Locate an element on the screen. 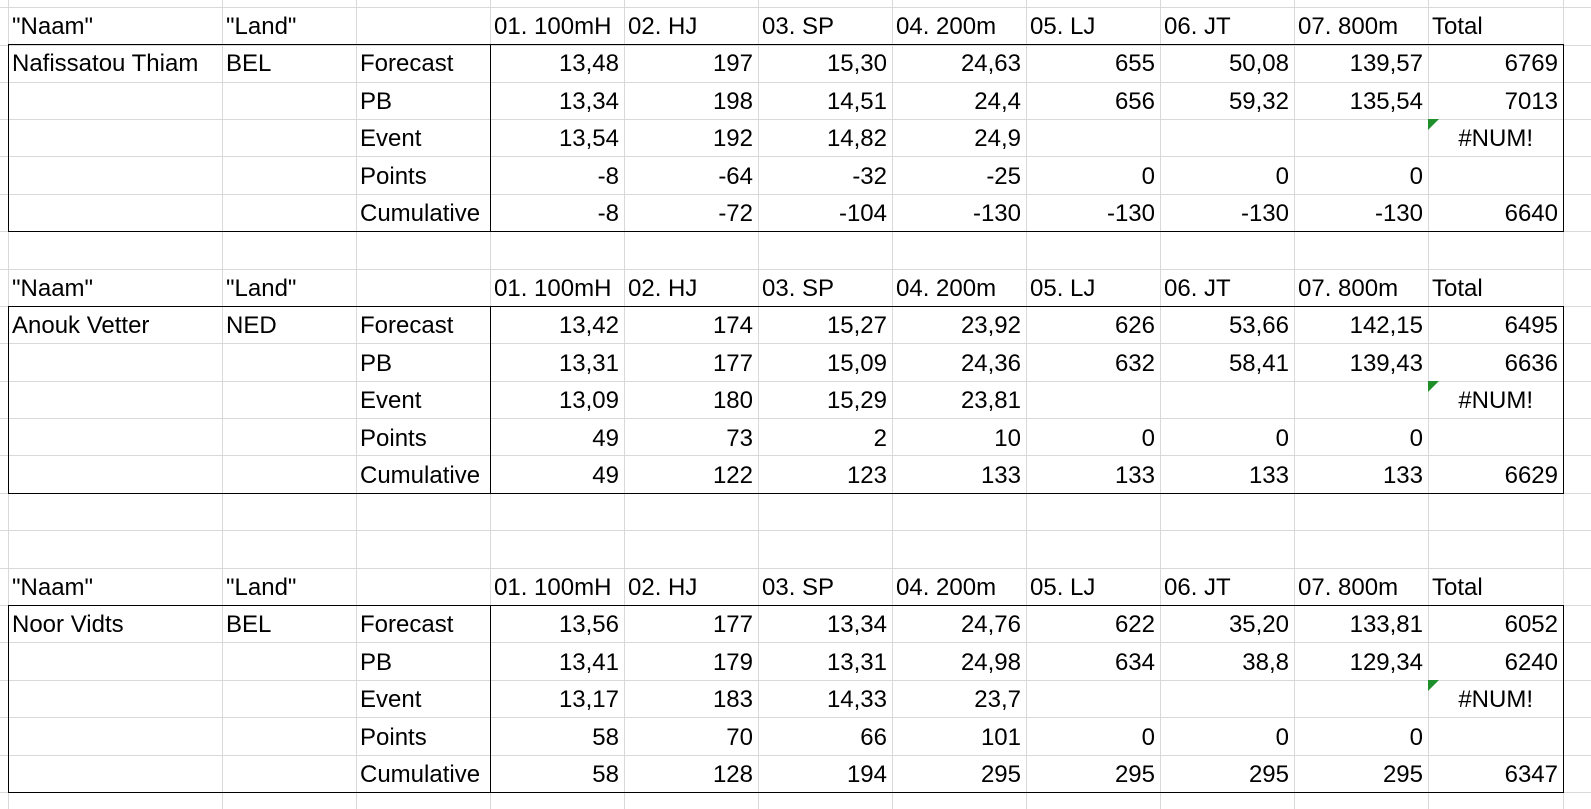  value-cell: 197 is located at coordinates (732, 64).